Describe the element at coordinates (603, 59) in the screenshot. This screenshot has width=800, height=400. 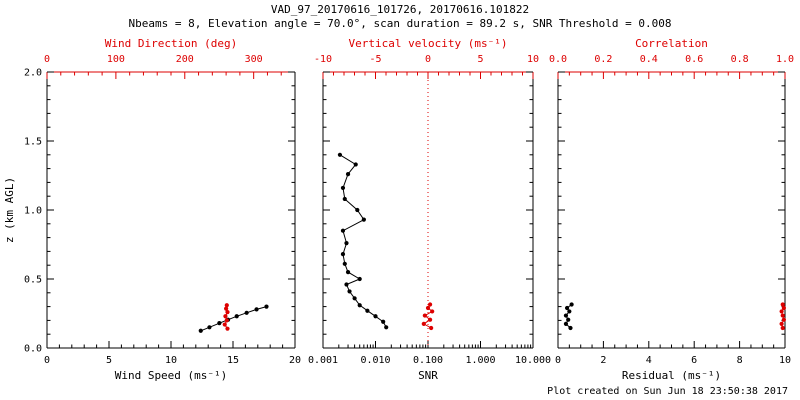
I see `svg-text: 0.2` at that location.